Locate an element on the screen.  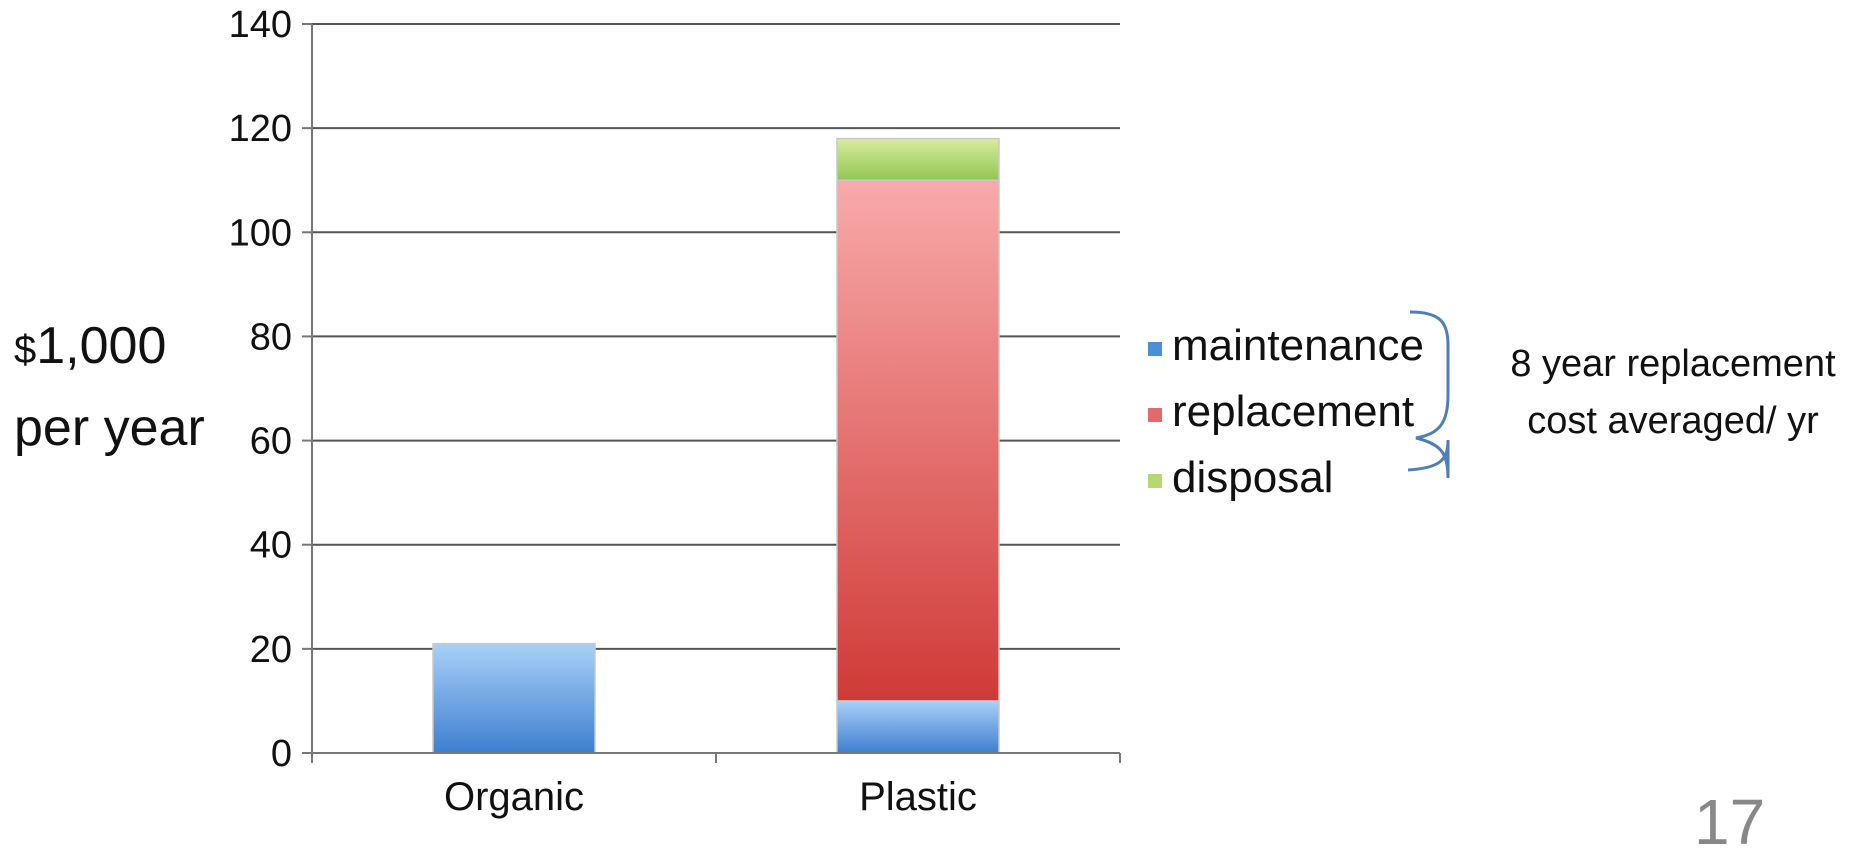
bar-plastic-maintenance is located at coordinates (918, 727).